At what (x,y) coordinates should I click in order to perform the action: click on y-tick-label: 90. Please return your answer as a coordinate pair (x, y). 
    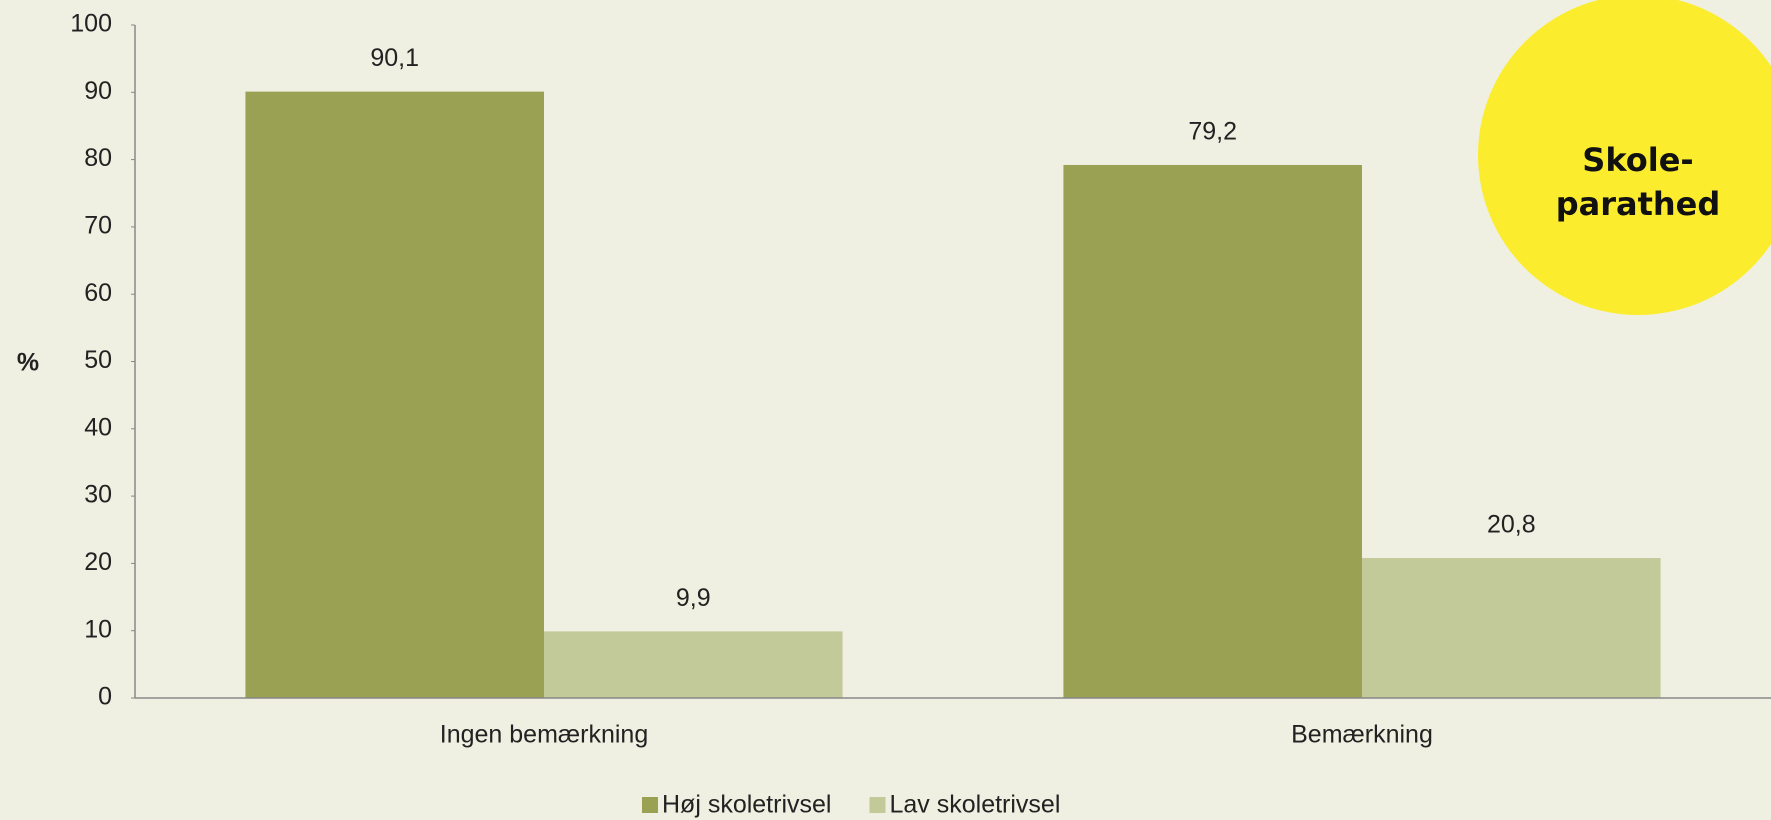
    Looking at the image, I should click on (98, 91).